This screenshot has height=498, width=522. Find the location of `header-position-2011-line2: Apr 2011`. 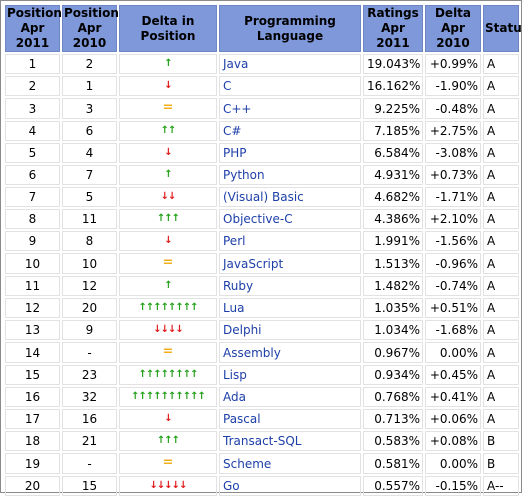

header-position-2011-line2: Apr 2011 is located at coordinates (32, 35).